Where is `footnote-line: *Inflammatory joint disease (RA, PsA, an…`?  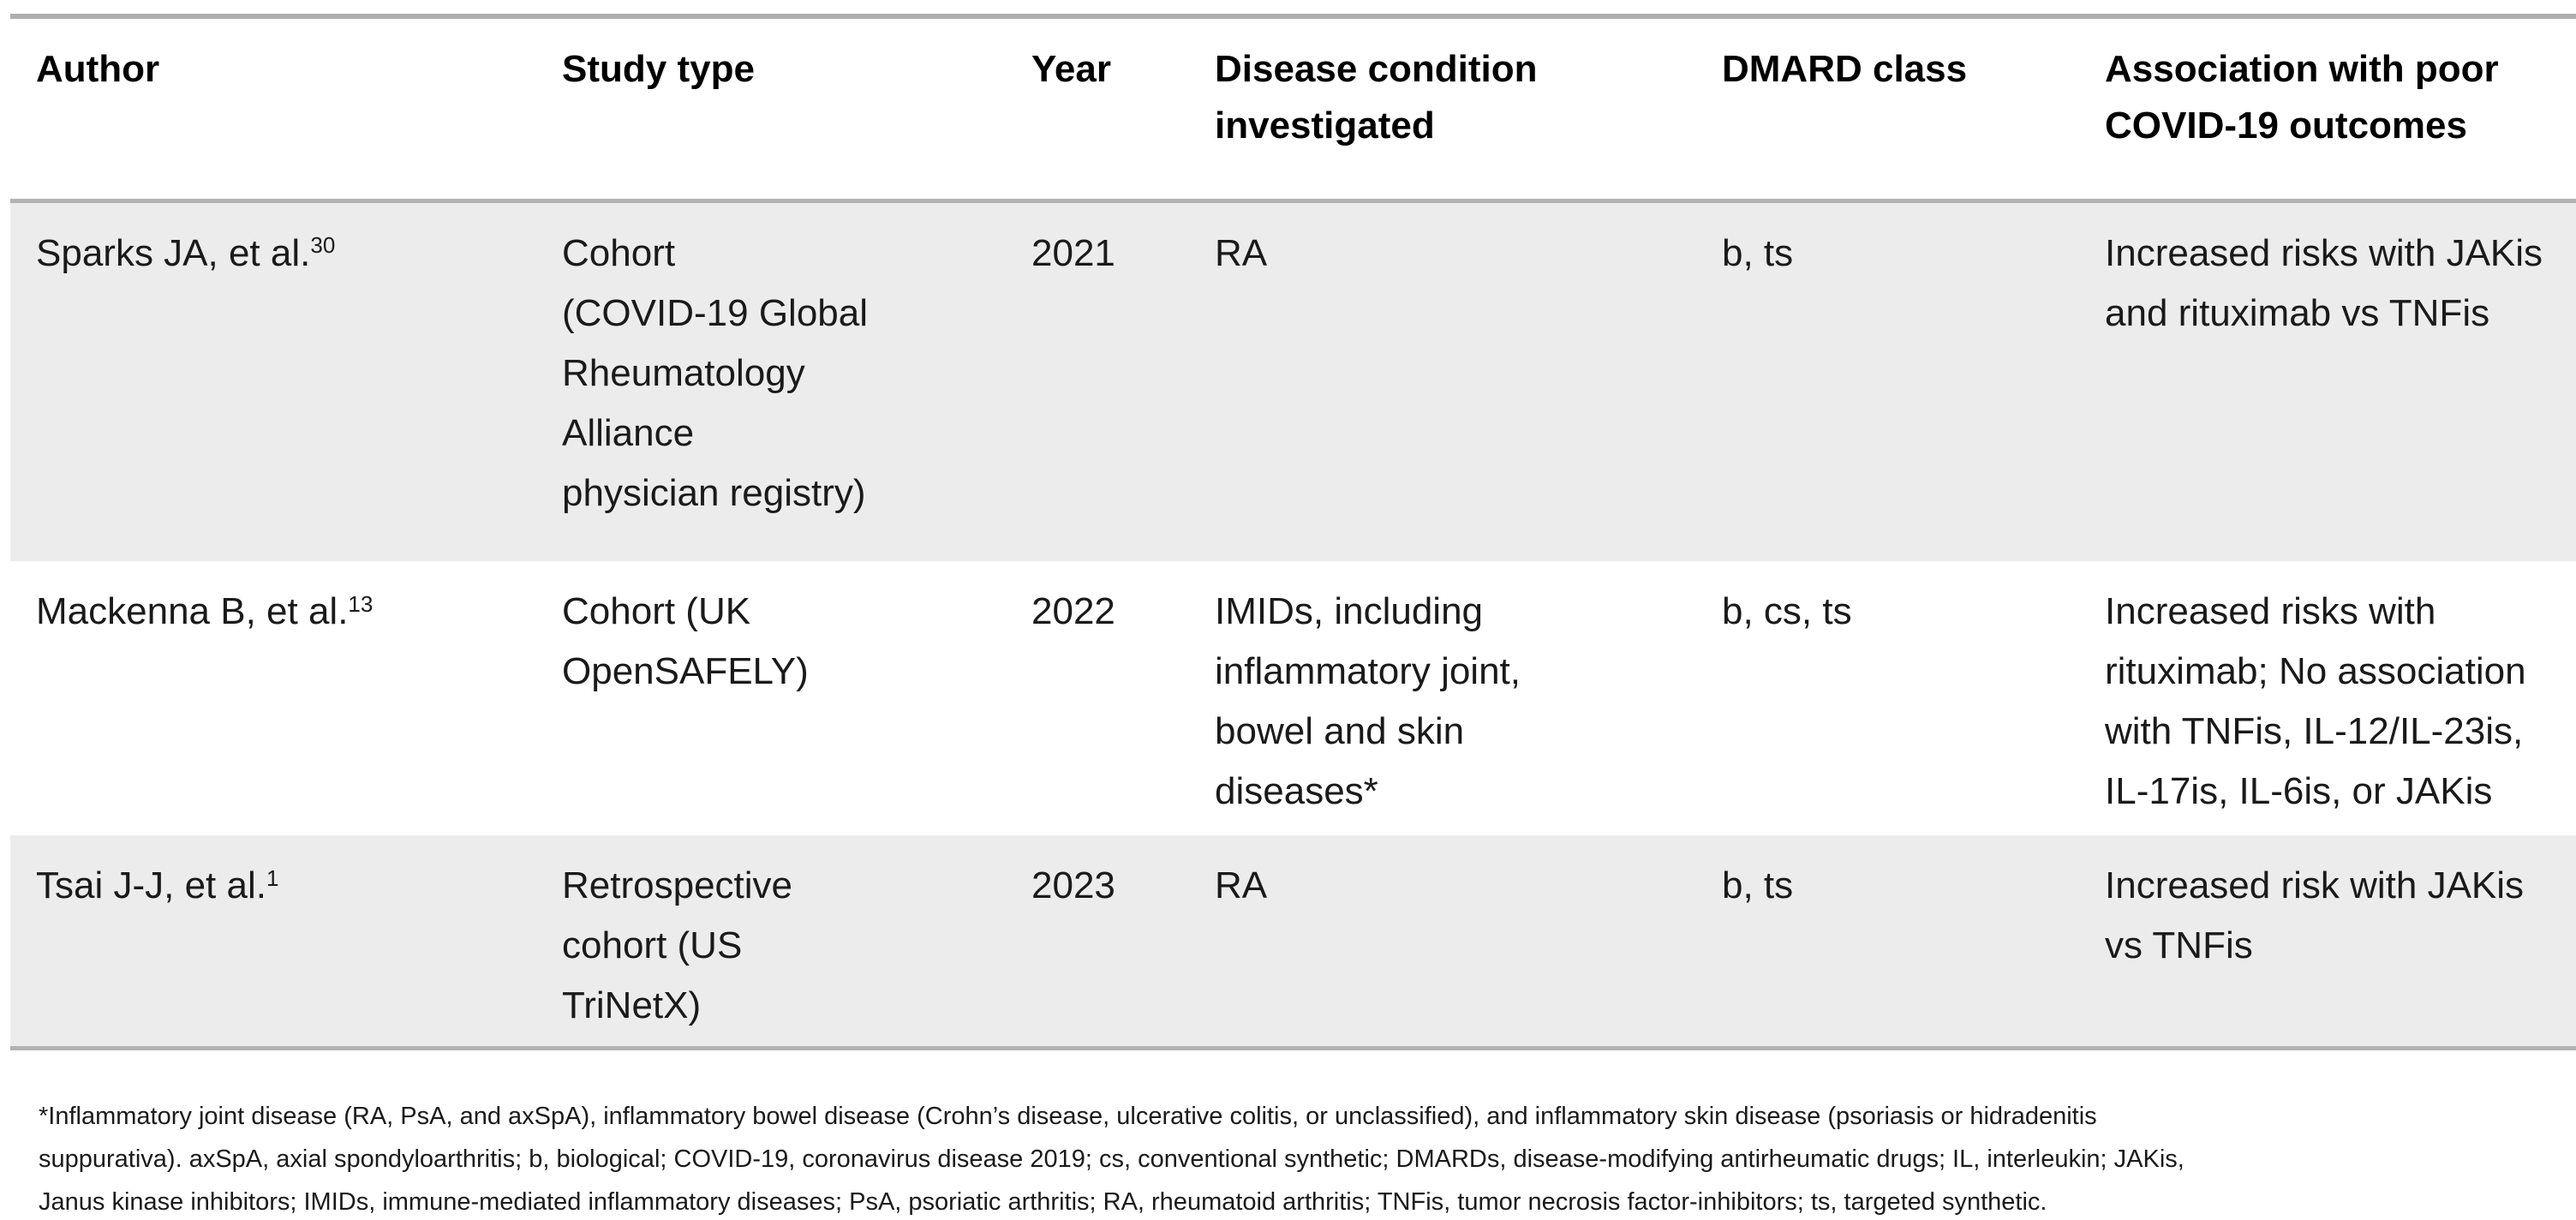 footnote-line: *Inflammatory joint disease (RA, PsA, an… is located at coordinates (1068, 1116).